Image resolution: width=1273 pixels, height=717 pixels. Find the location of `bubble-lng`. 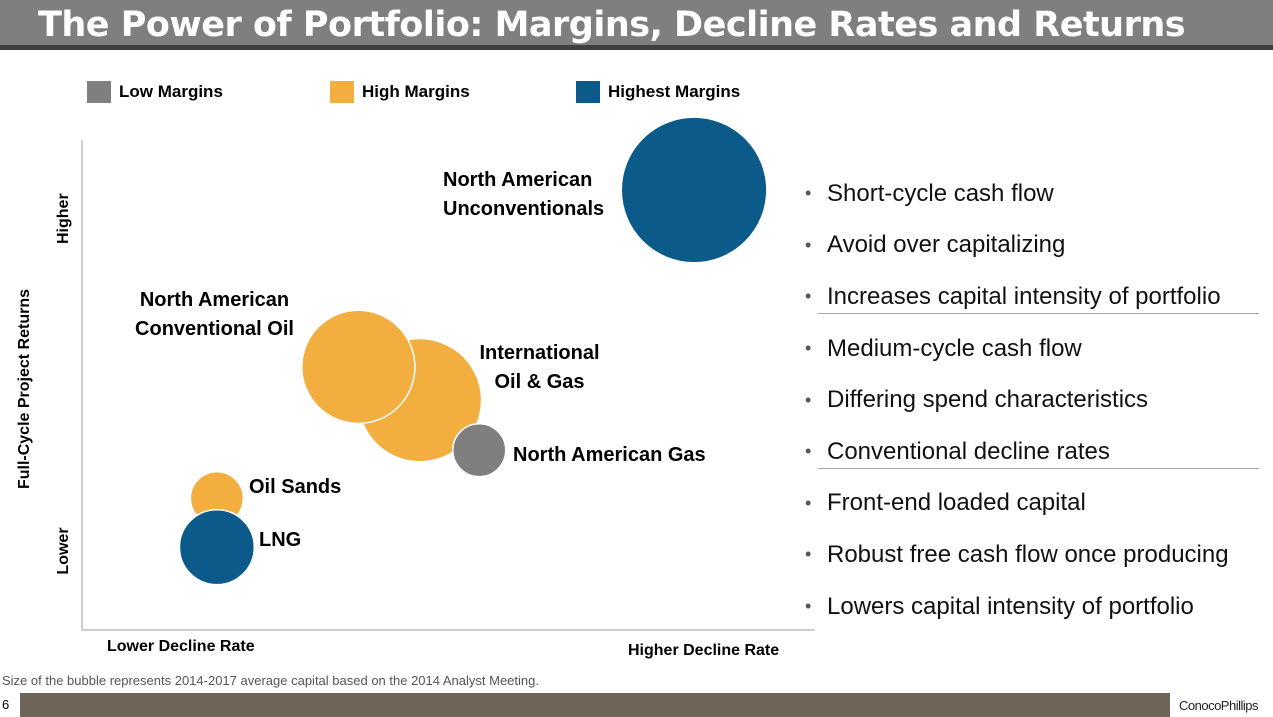

bubble-lng is located at coordinates (217, 547).